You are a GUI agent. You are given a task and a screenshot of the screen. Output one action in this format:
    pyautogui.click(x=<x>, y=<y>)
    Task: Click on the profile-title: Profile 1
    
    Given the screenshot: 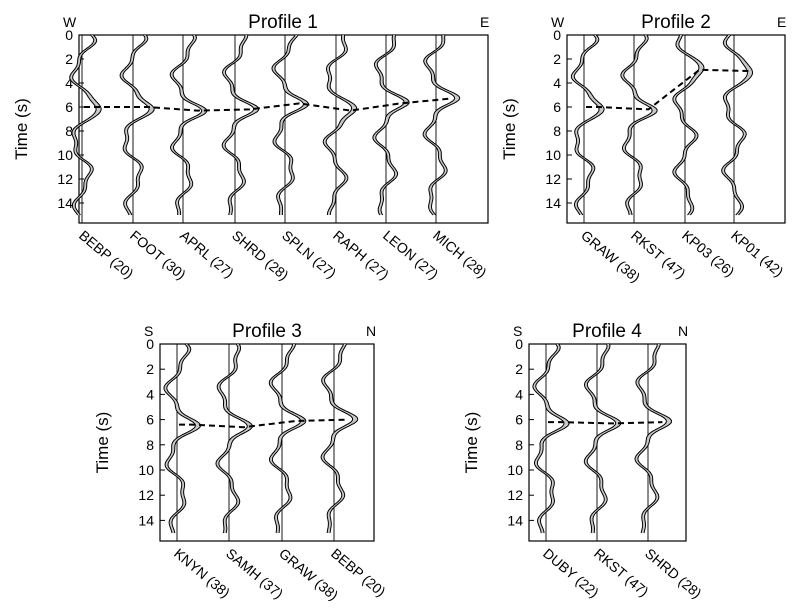 What is the action you would take?
    pyautogui.click(x=283, y=22)
    